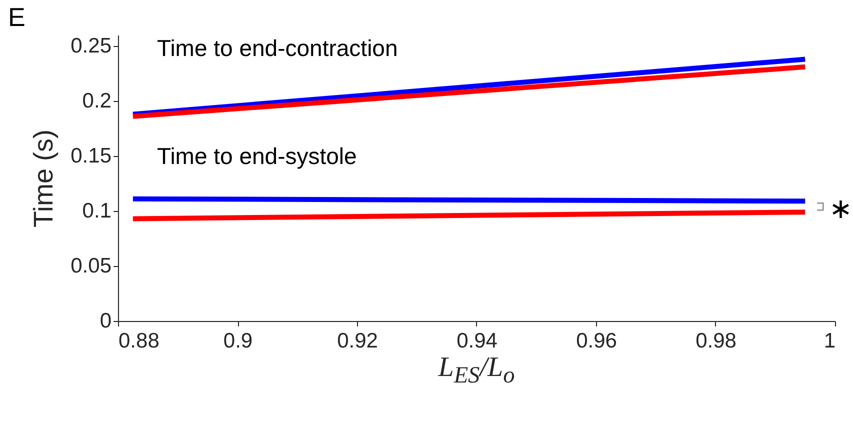 This screenshot has width=853, height=428. I want to click on y-tick-label: 0.25, so click(91, 46).